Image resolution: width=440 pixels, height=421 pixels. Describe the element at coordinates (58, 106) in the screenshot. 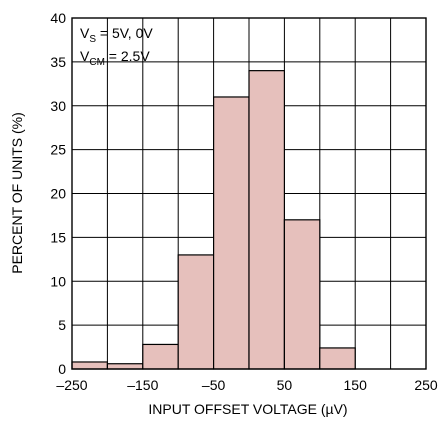

I see `y-tick-label: 30` at that location.